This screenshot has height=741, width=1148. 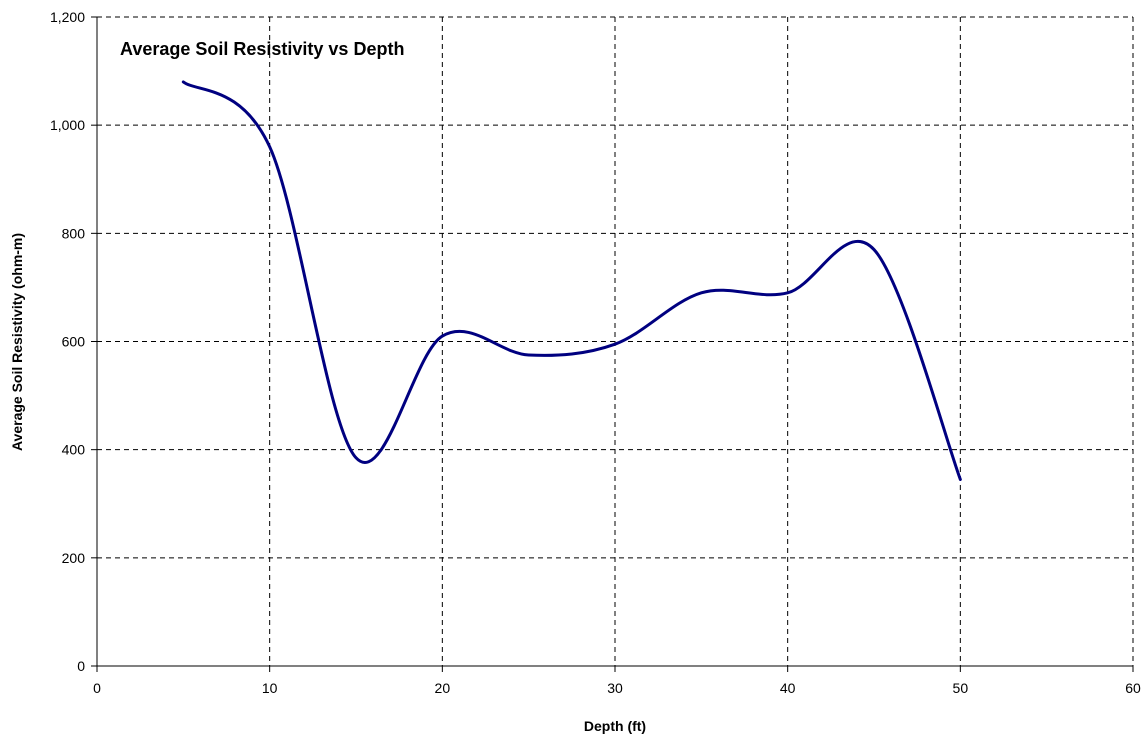 I want to click on y-tick-label: 200, so click(x=74, y=558).